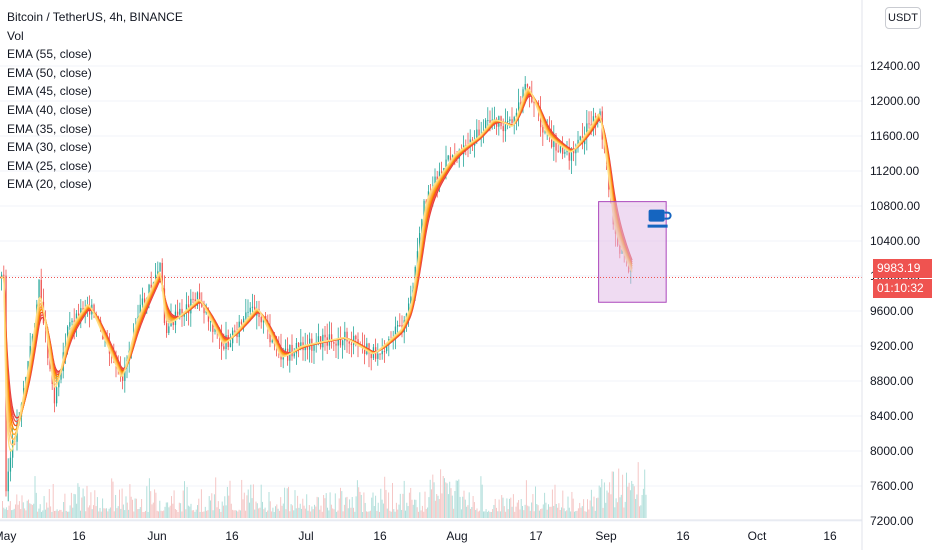 Image resolution: width=932 pixels, height=550 pixels. Describe the element at coordinates (15, 35) in the screenshot. I see `indicator-vol: Vol` at that location.